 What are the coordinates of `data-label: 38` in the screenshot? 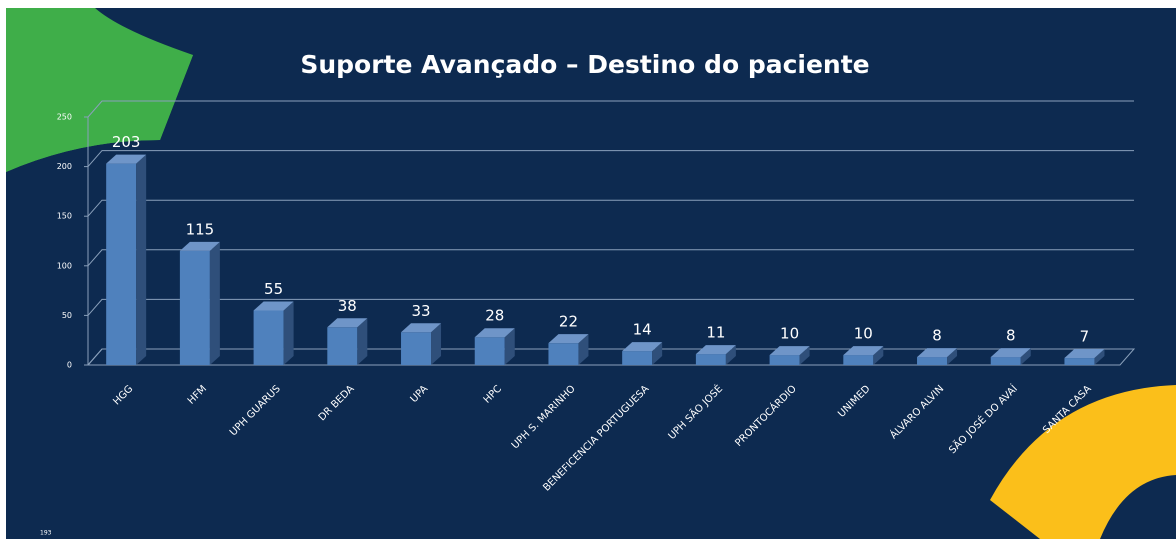 It's located at (347, 306).